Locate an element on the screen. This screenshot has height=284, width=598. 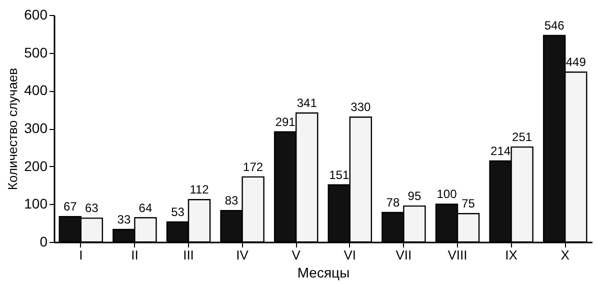
data-label: 67 is located at coordinates (70, 207).